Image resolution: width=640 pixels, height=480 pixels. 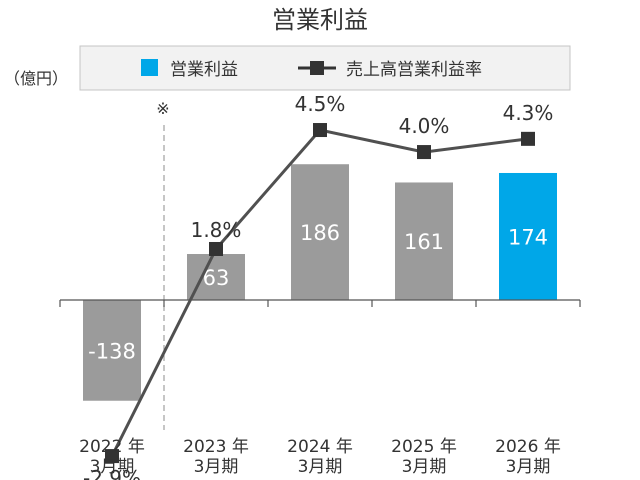 What do you see at coordinates (424, 126) in the screenshot?
I see `ratio-value-label: 4.0%` at bounding box center [424, 126].